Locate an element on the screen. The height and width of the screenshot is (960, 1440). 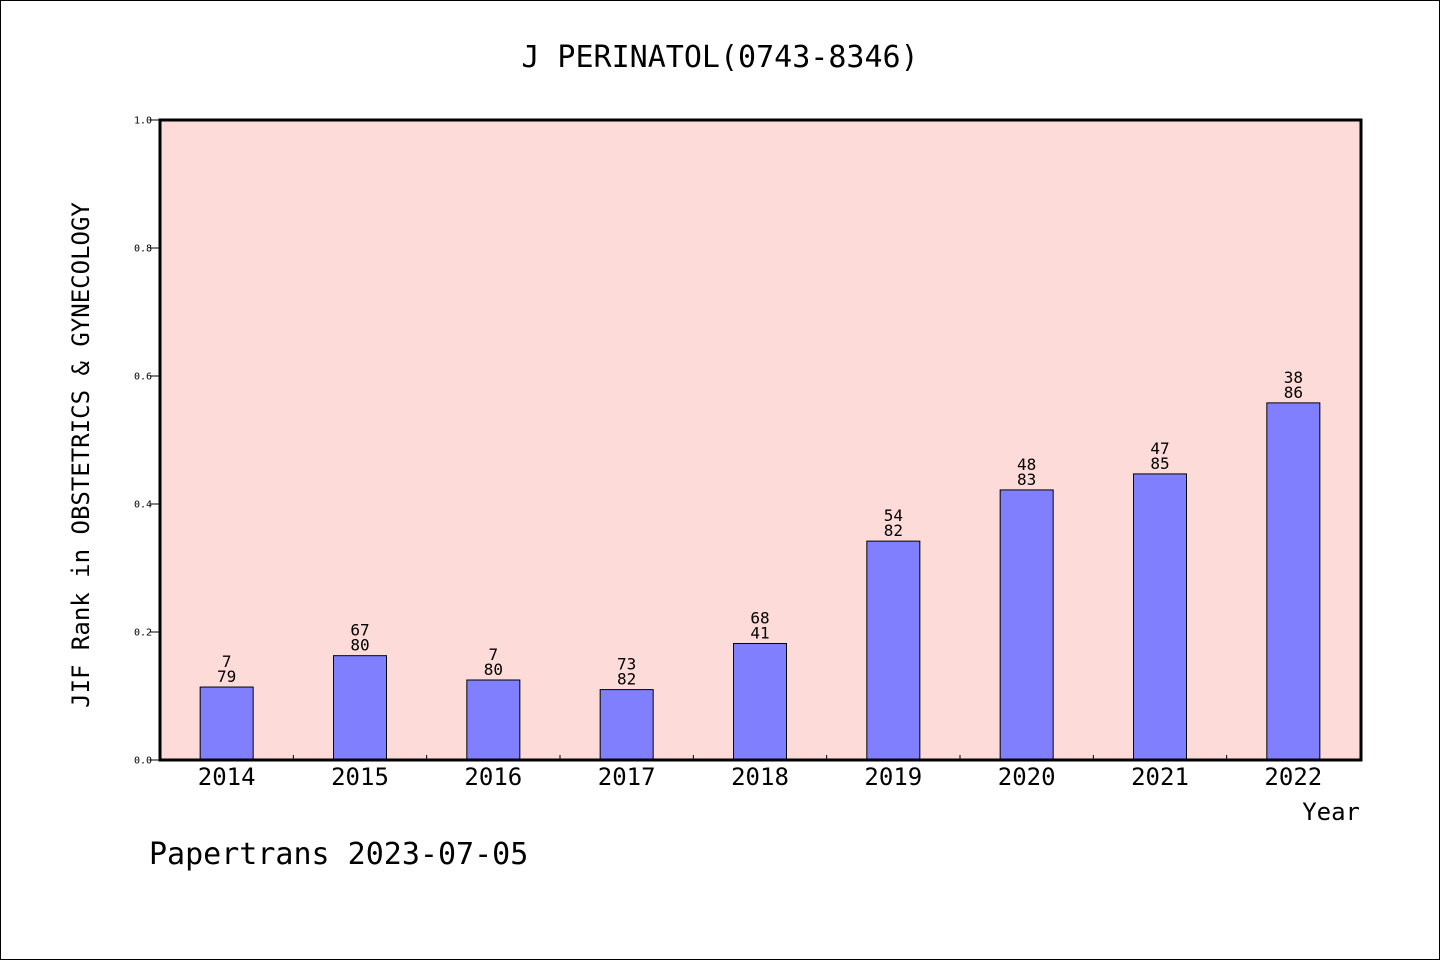
y-tick-label: 0.2 is located at coordinates (143, 633).